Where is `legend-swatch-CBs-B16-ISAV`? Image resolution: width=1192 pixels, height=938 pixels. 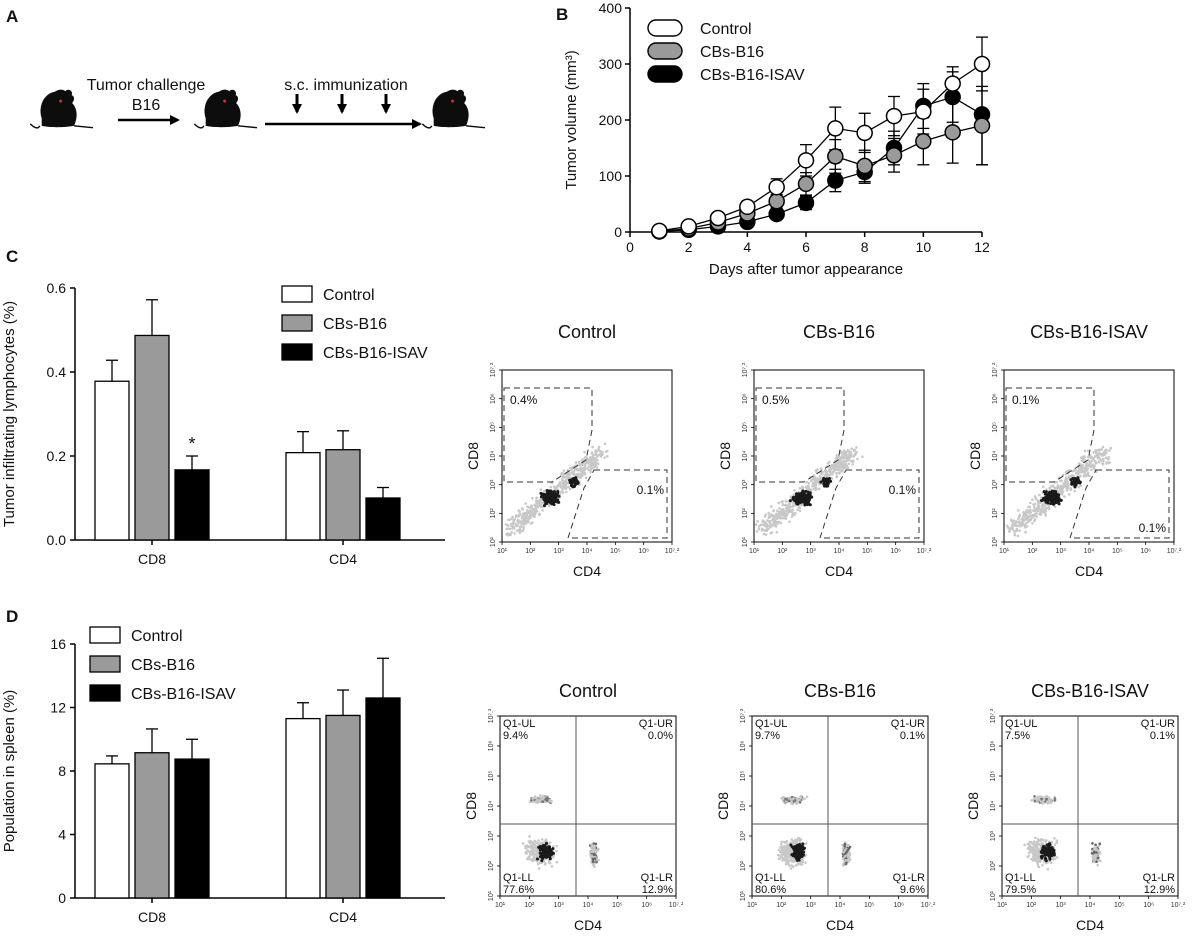
legend-swatch-CBs-B16-ISAV is located at coordinates (665, 74).